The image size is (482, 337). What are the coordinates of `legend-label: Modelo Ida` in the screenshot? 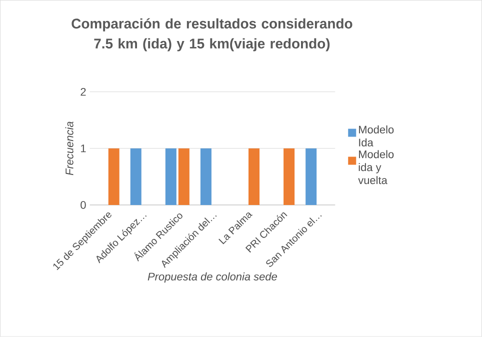 It's located at (376, 136).